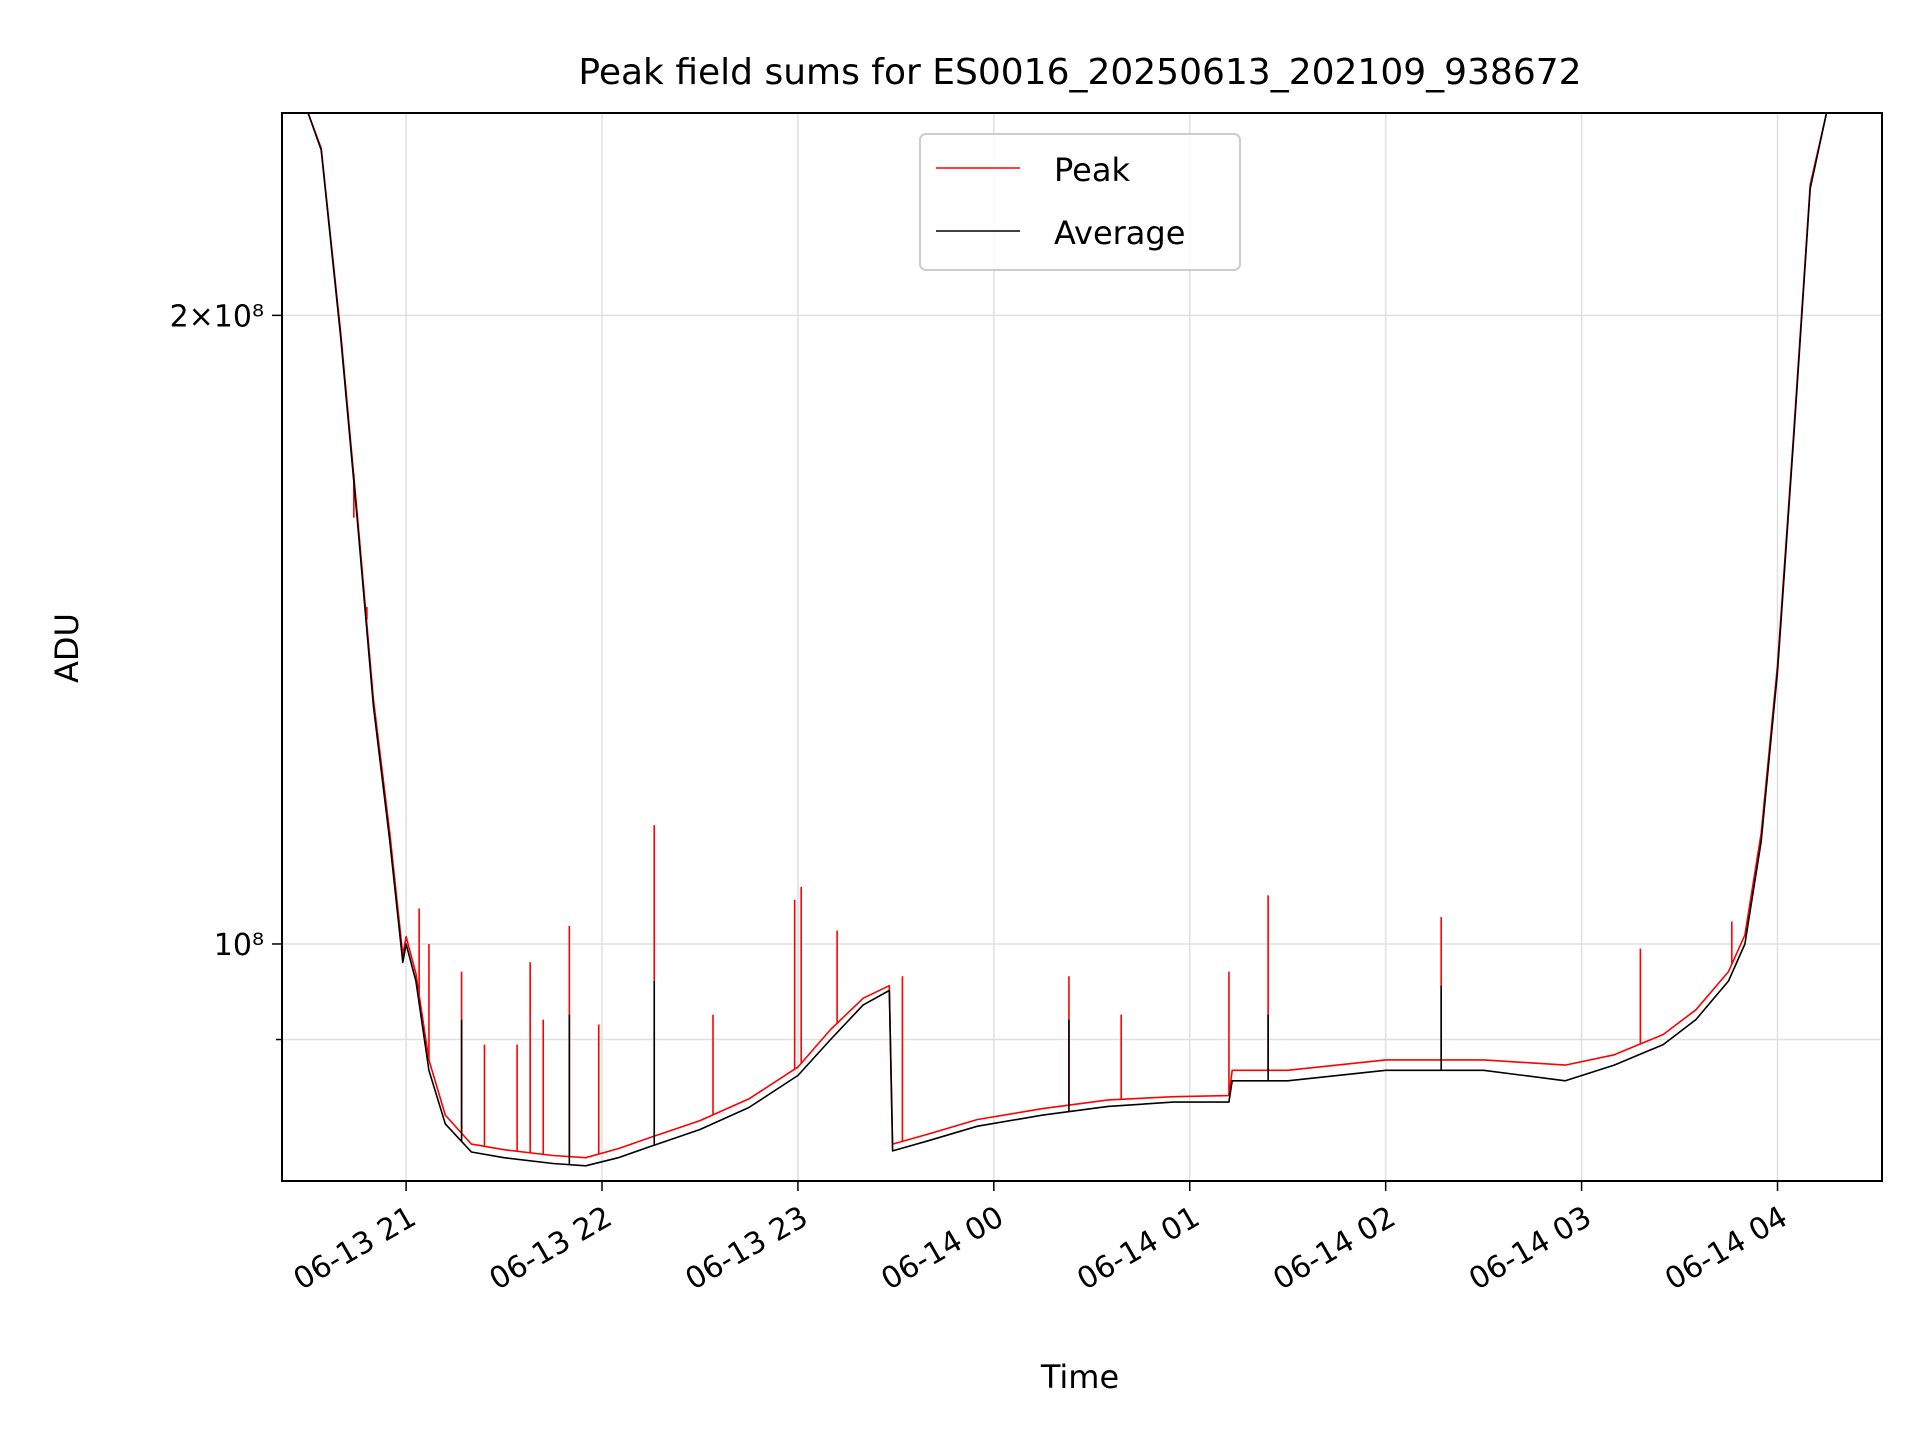 The image size is (1920, 1440). What do you see at coordinates (226, 670) in the screenshot?
I see `y-axis: 2×10⁸ 10⁸` at bounding box center [226, 670].